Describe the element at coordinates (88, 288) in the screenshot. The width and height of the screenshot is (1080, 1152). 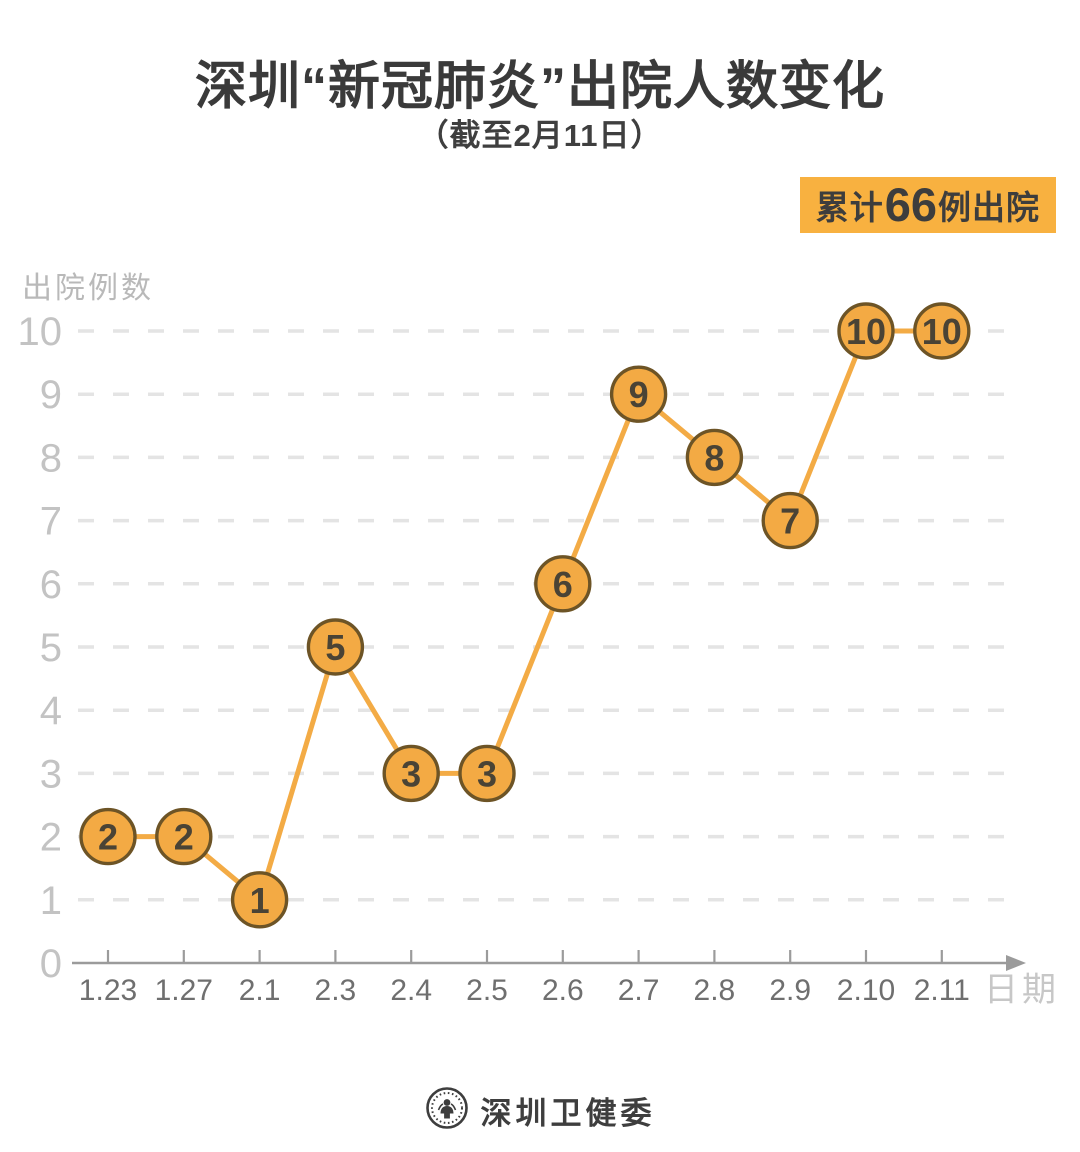
I see `y-axis-title: 出院例数` at that location.